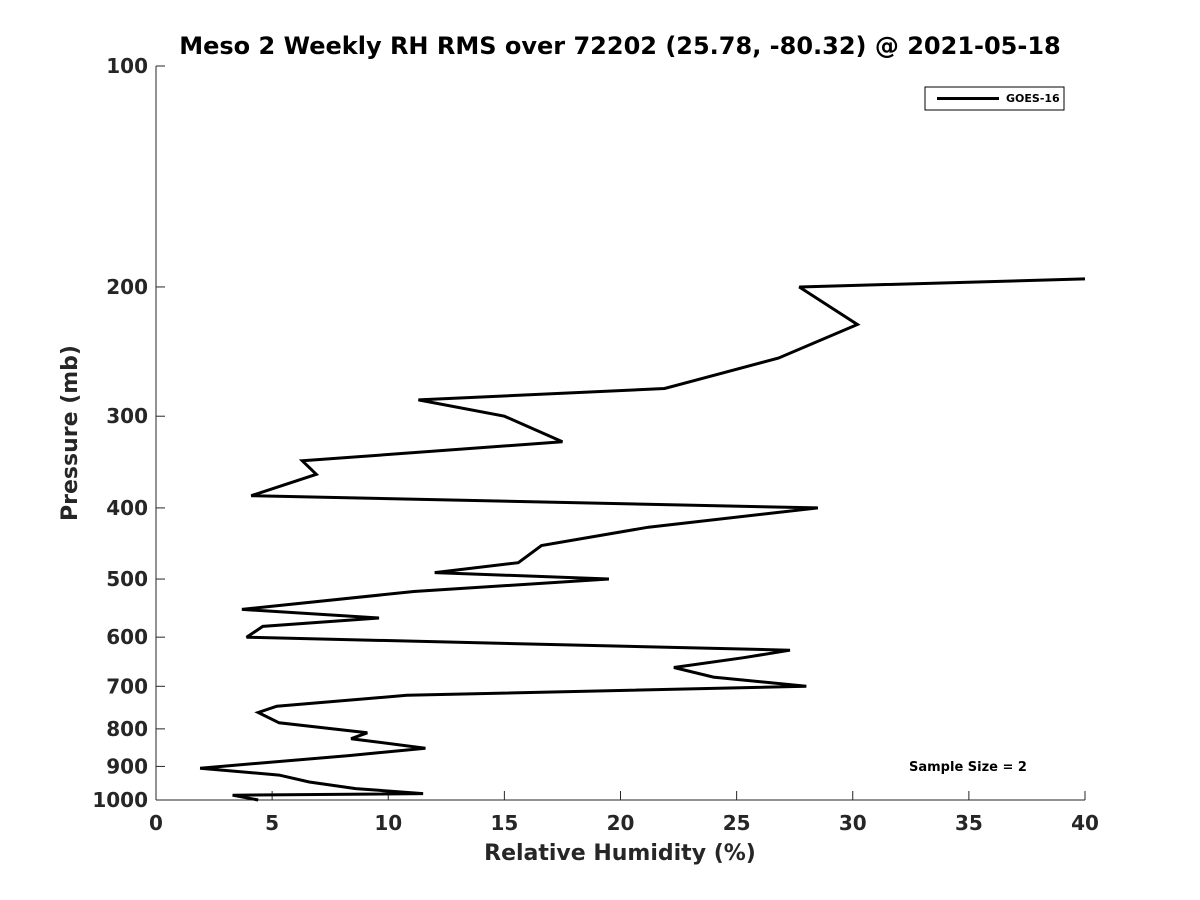  What do you see at coordinates (994, 98) in the screenshot?
I see `legend: GOES-16` at bounding box center [994, 98].